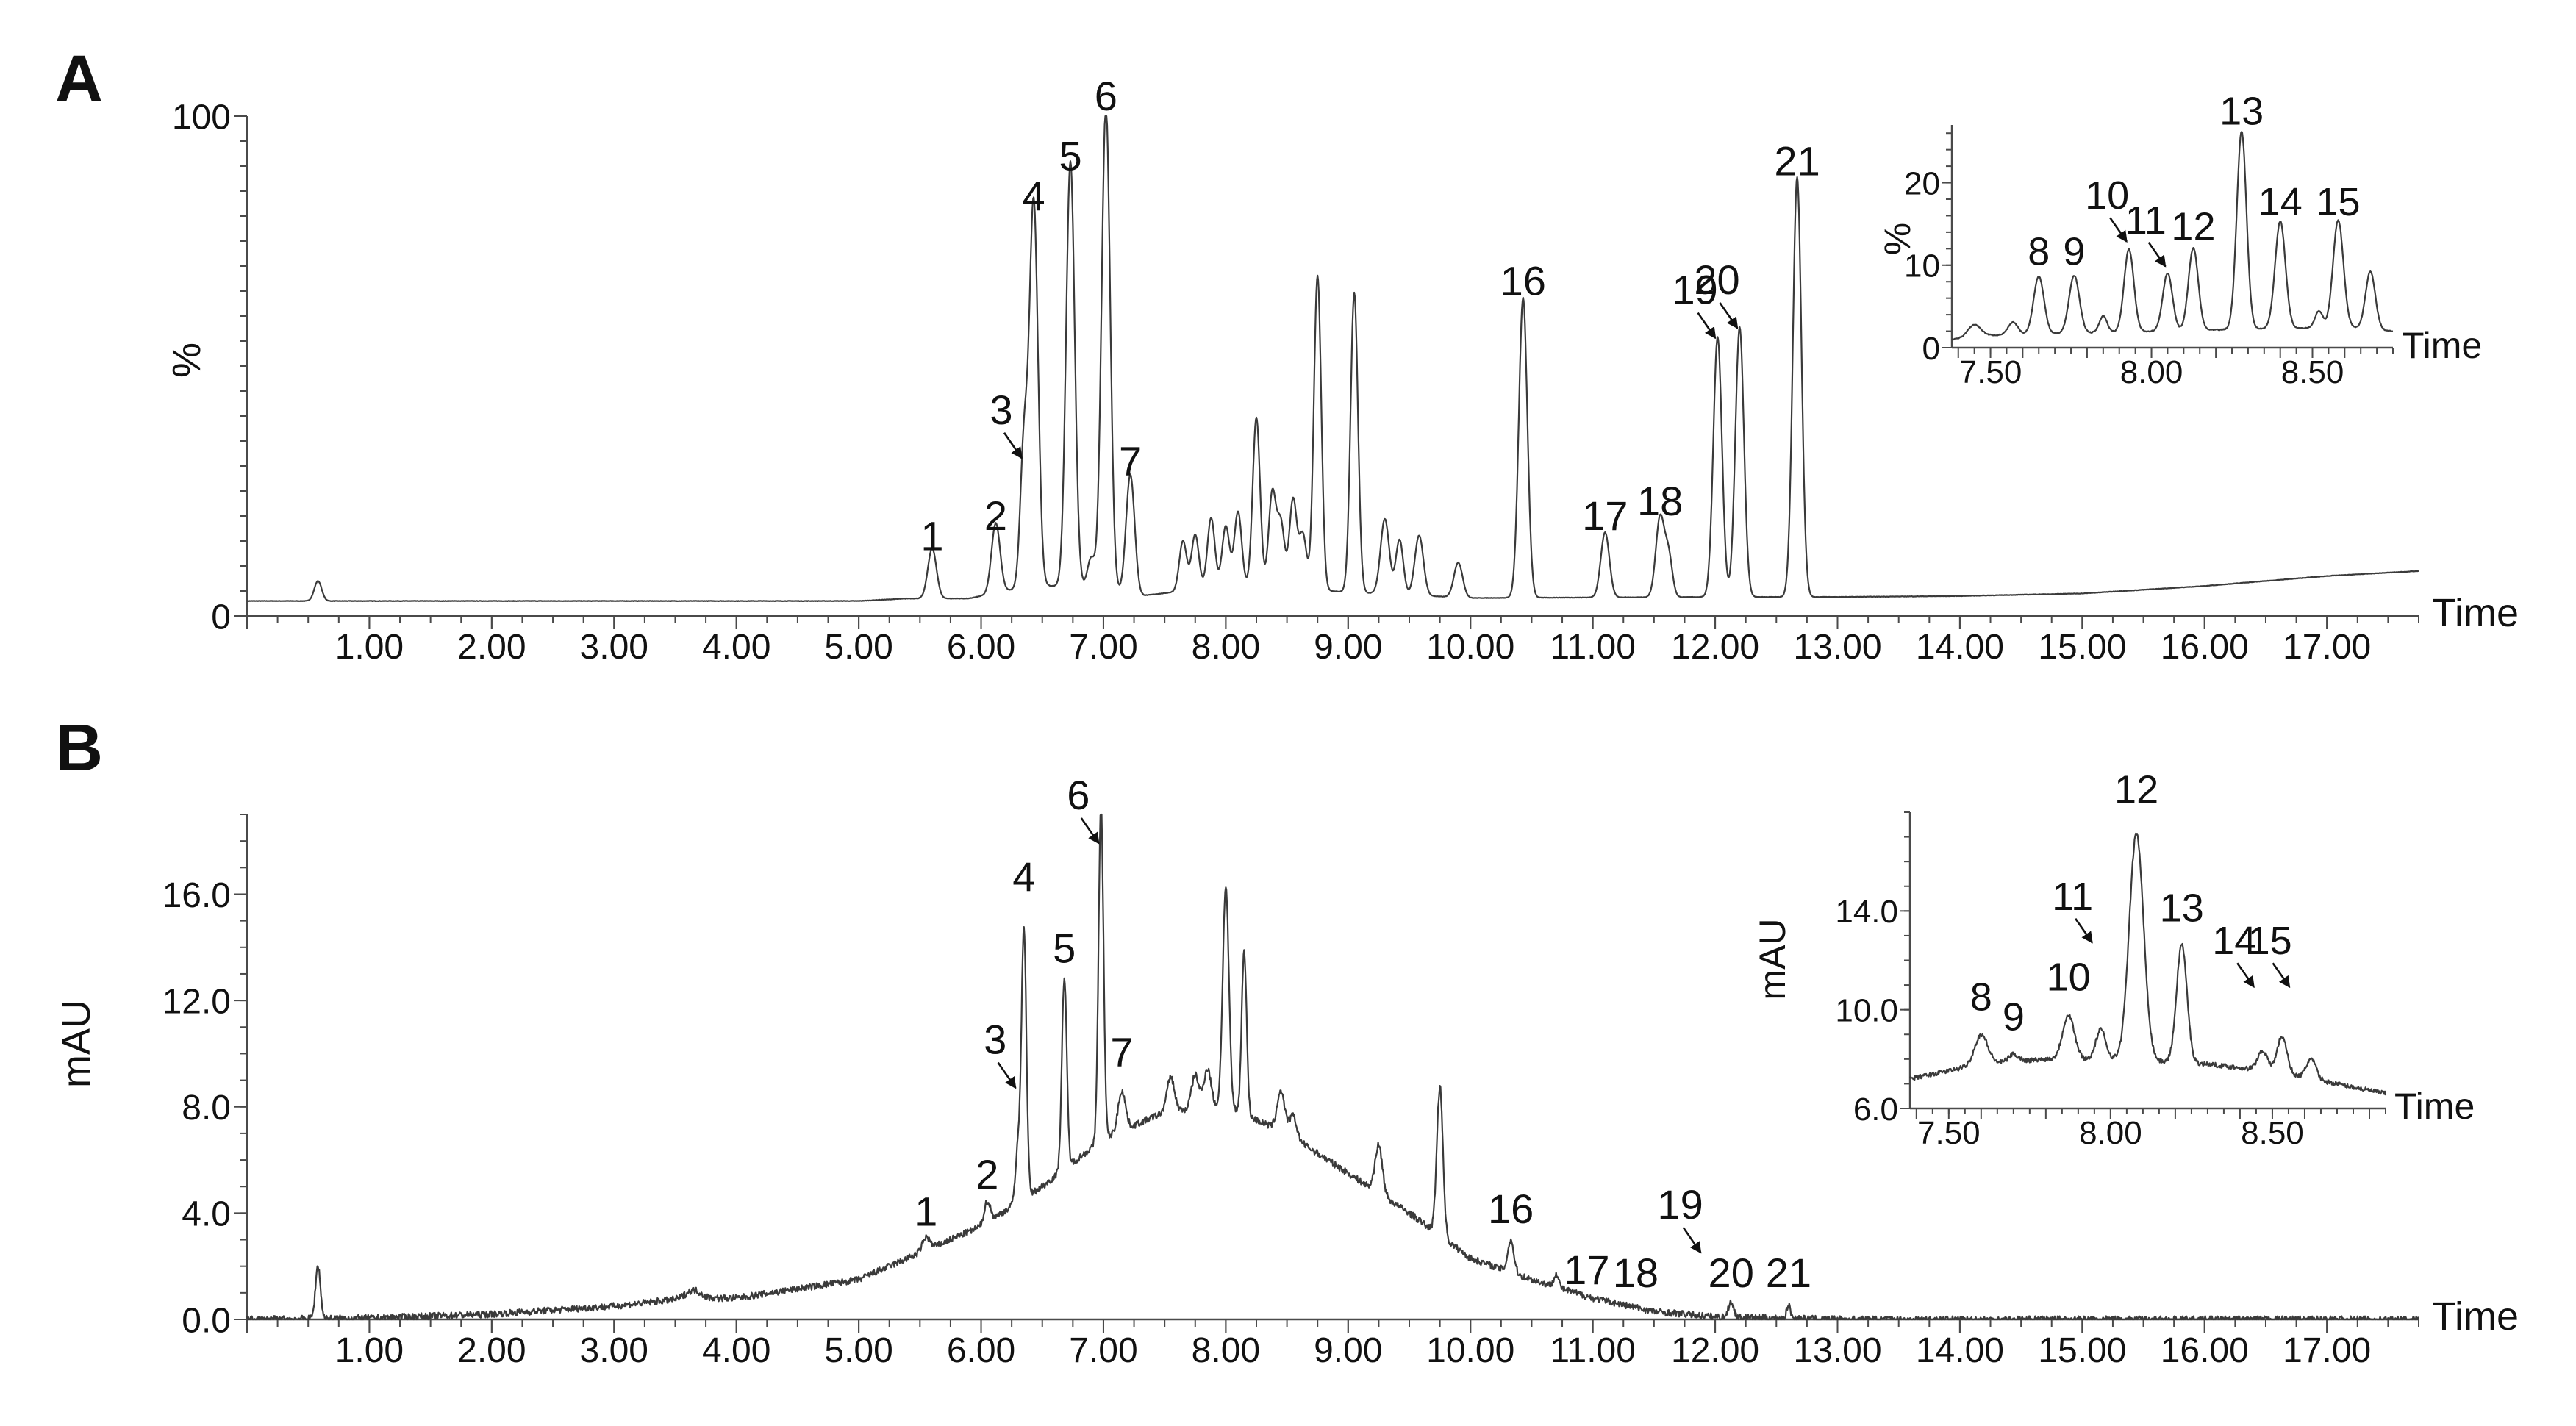 The width and height of the screenshot is (2576, 1426). I want to click on panel-b-main-peak-label: 6, so click(1078, 795).